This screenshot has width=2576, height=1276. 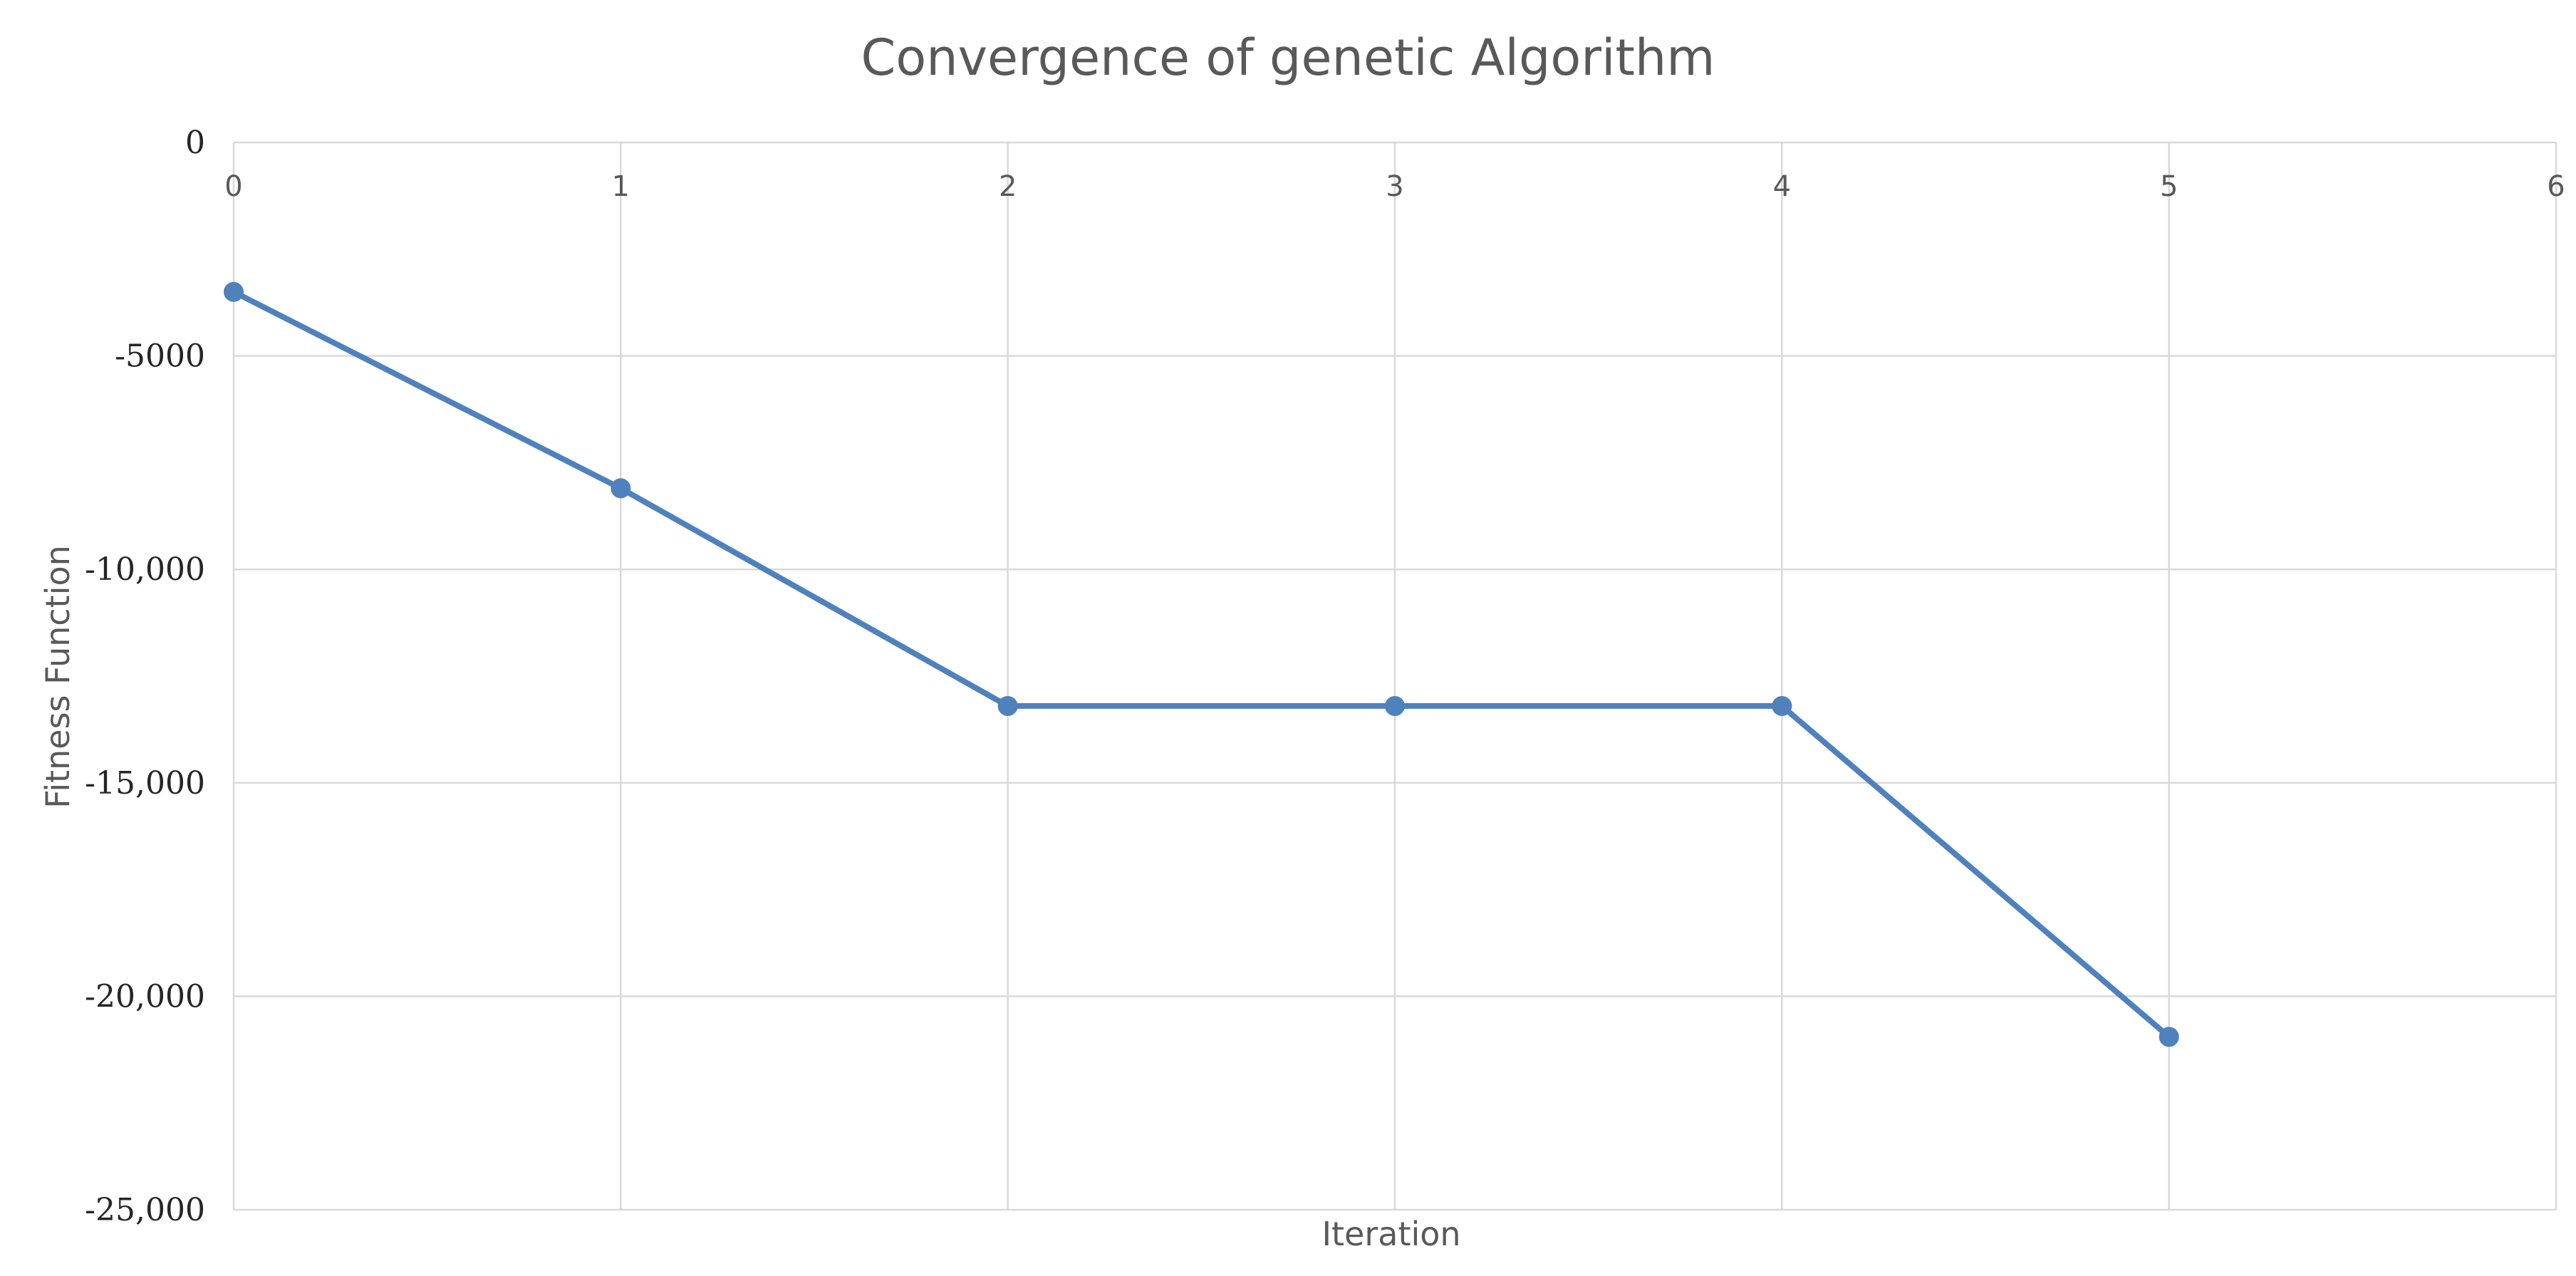 What do you see at coordinates (57, 677) in the screenshot?
I see `y-axis-title: Fitness Function` at bounding box center [57, 677].